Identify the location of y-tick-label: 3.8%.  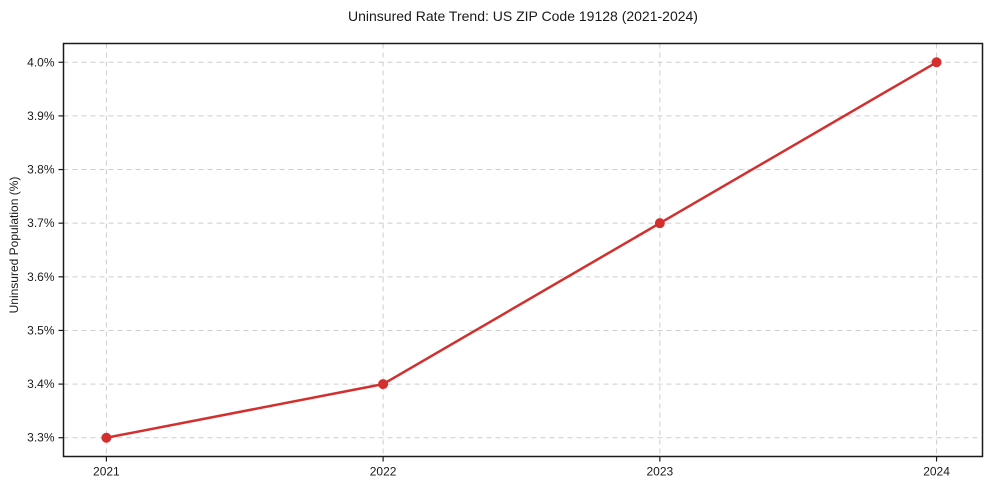
(41, 170).